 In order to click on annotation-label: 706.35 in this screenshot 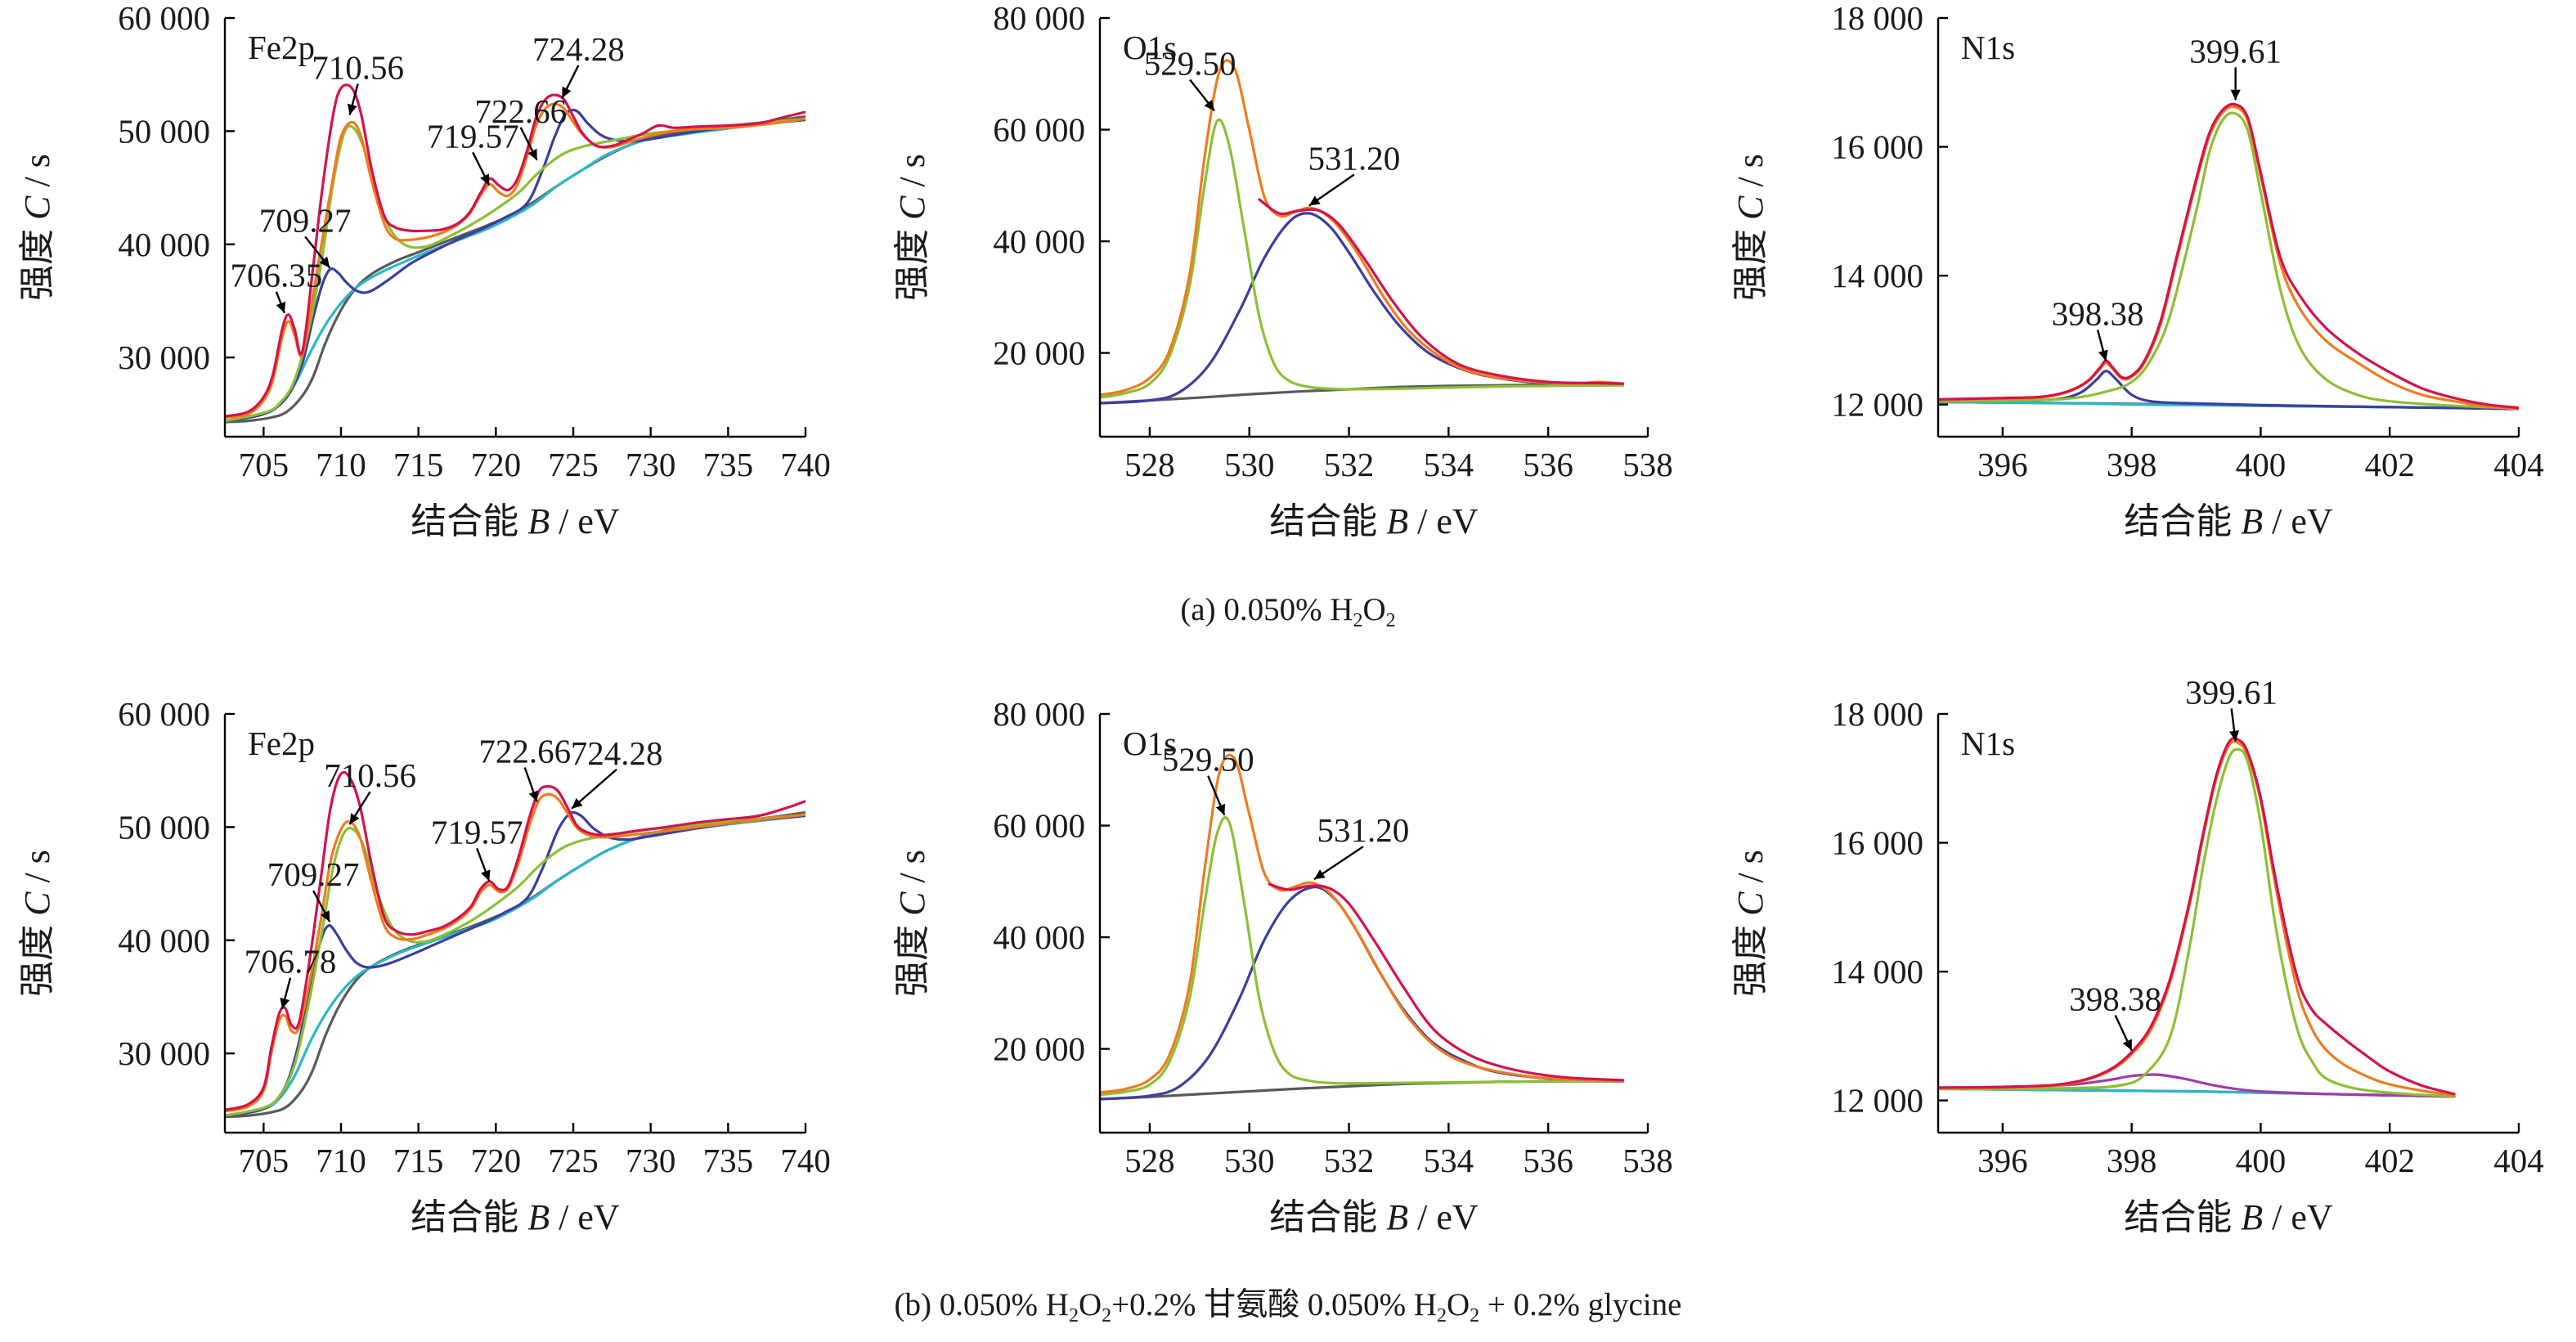, I will do `click(277, 275)`.